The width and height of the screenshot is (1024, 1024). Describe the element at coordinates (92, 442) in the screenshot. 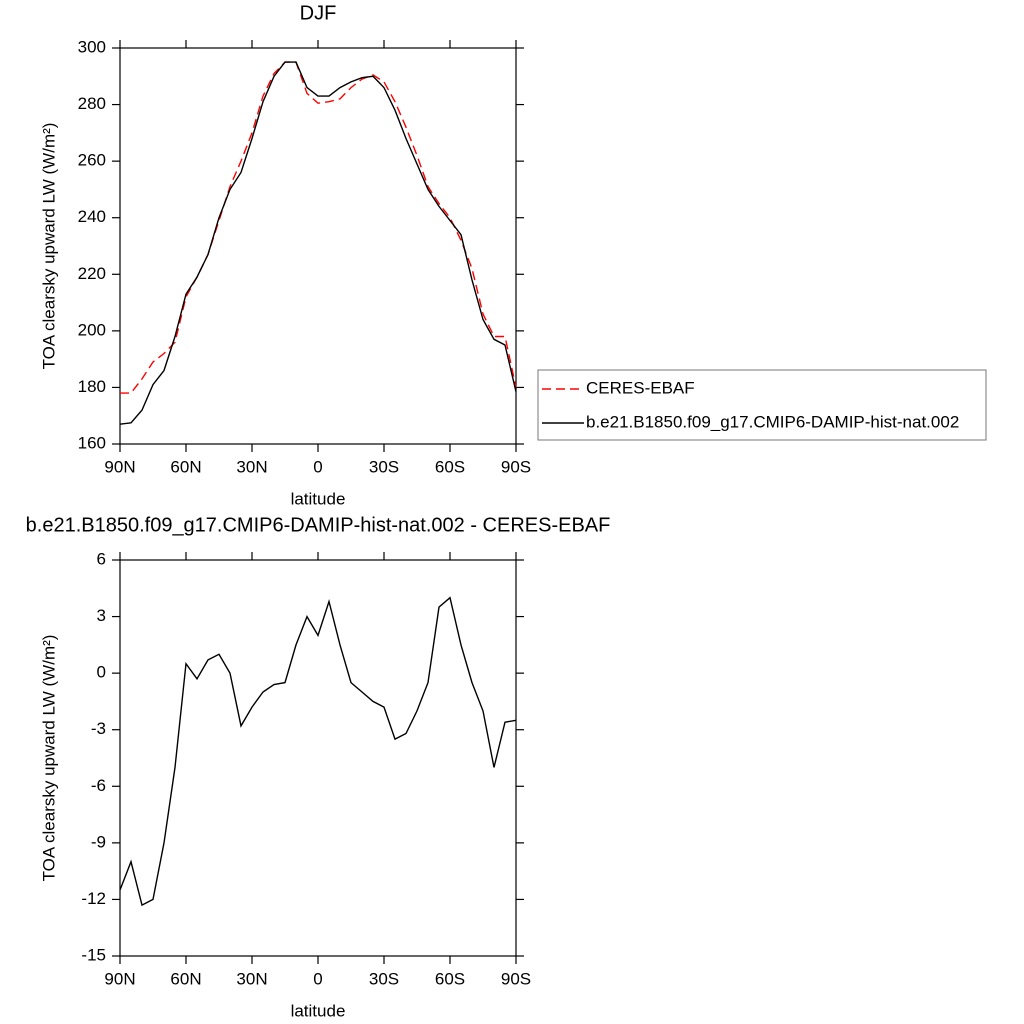

I see `y-tick-label: 160` at that location.